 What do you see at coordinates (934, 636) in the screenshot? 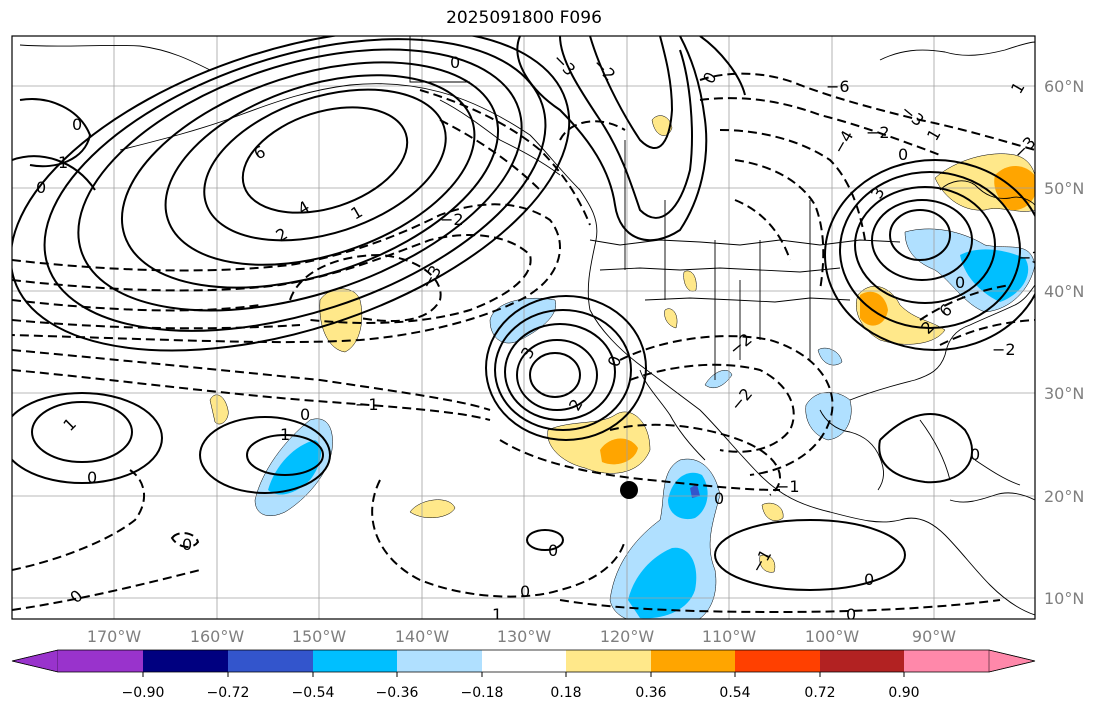
I see `lon-label: 90°W` at bounding box center [934, 636].